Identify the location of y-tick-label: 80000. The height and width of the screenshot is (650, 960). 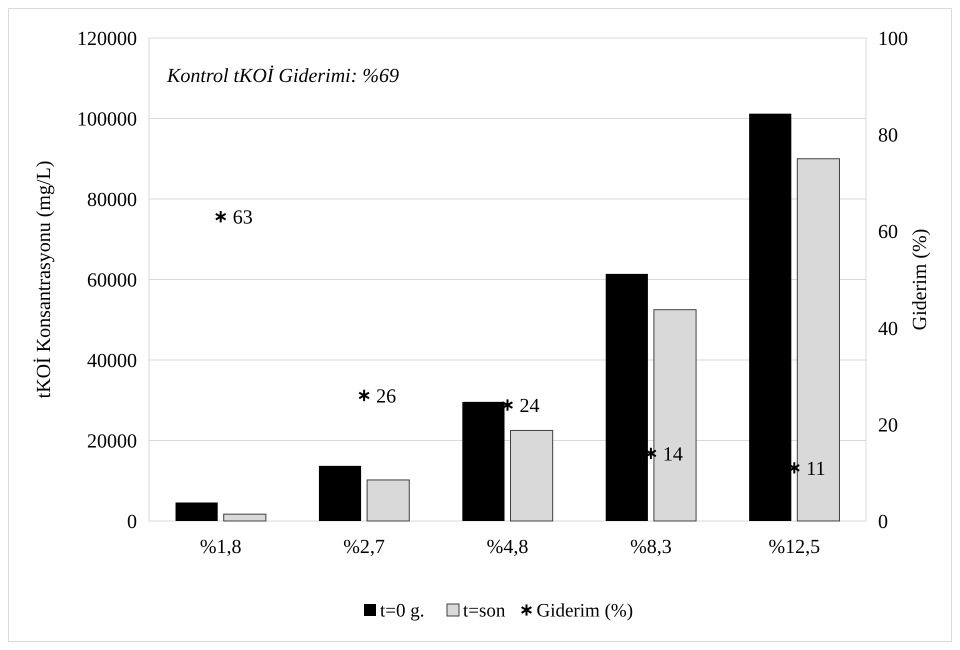
(112, 200).